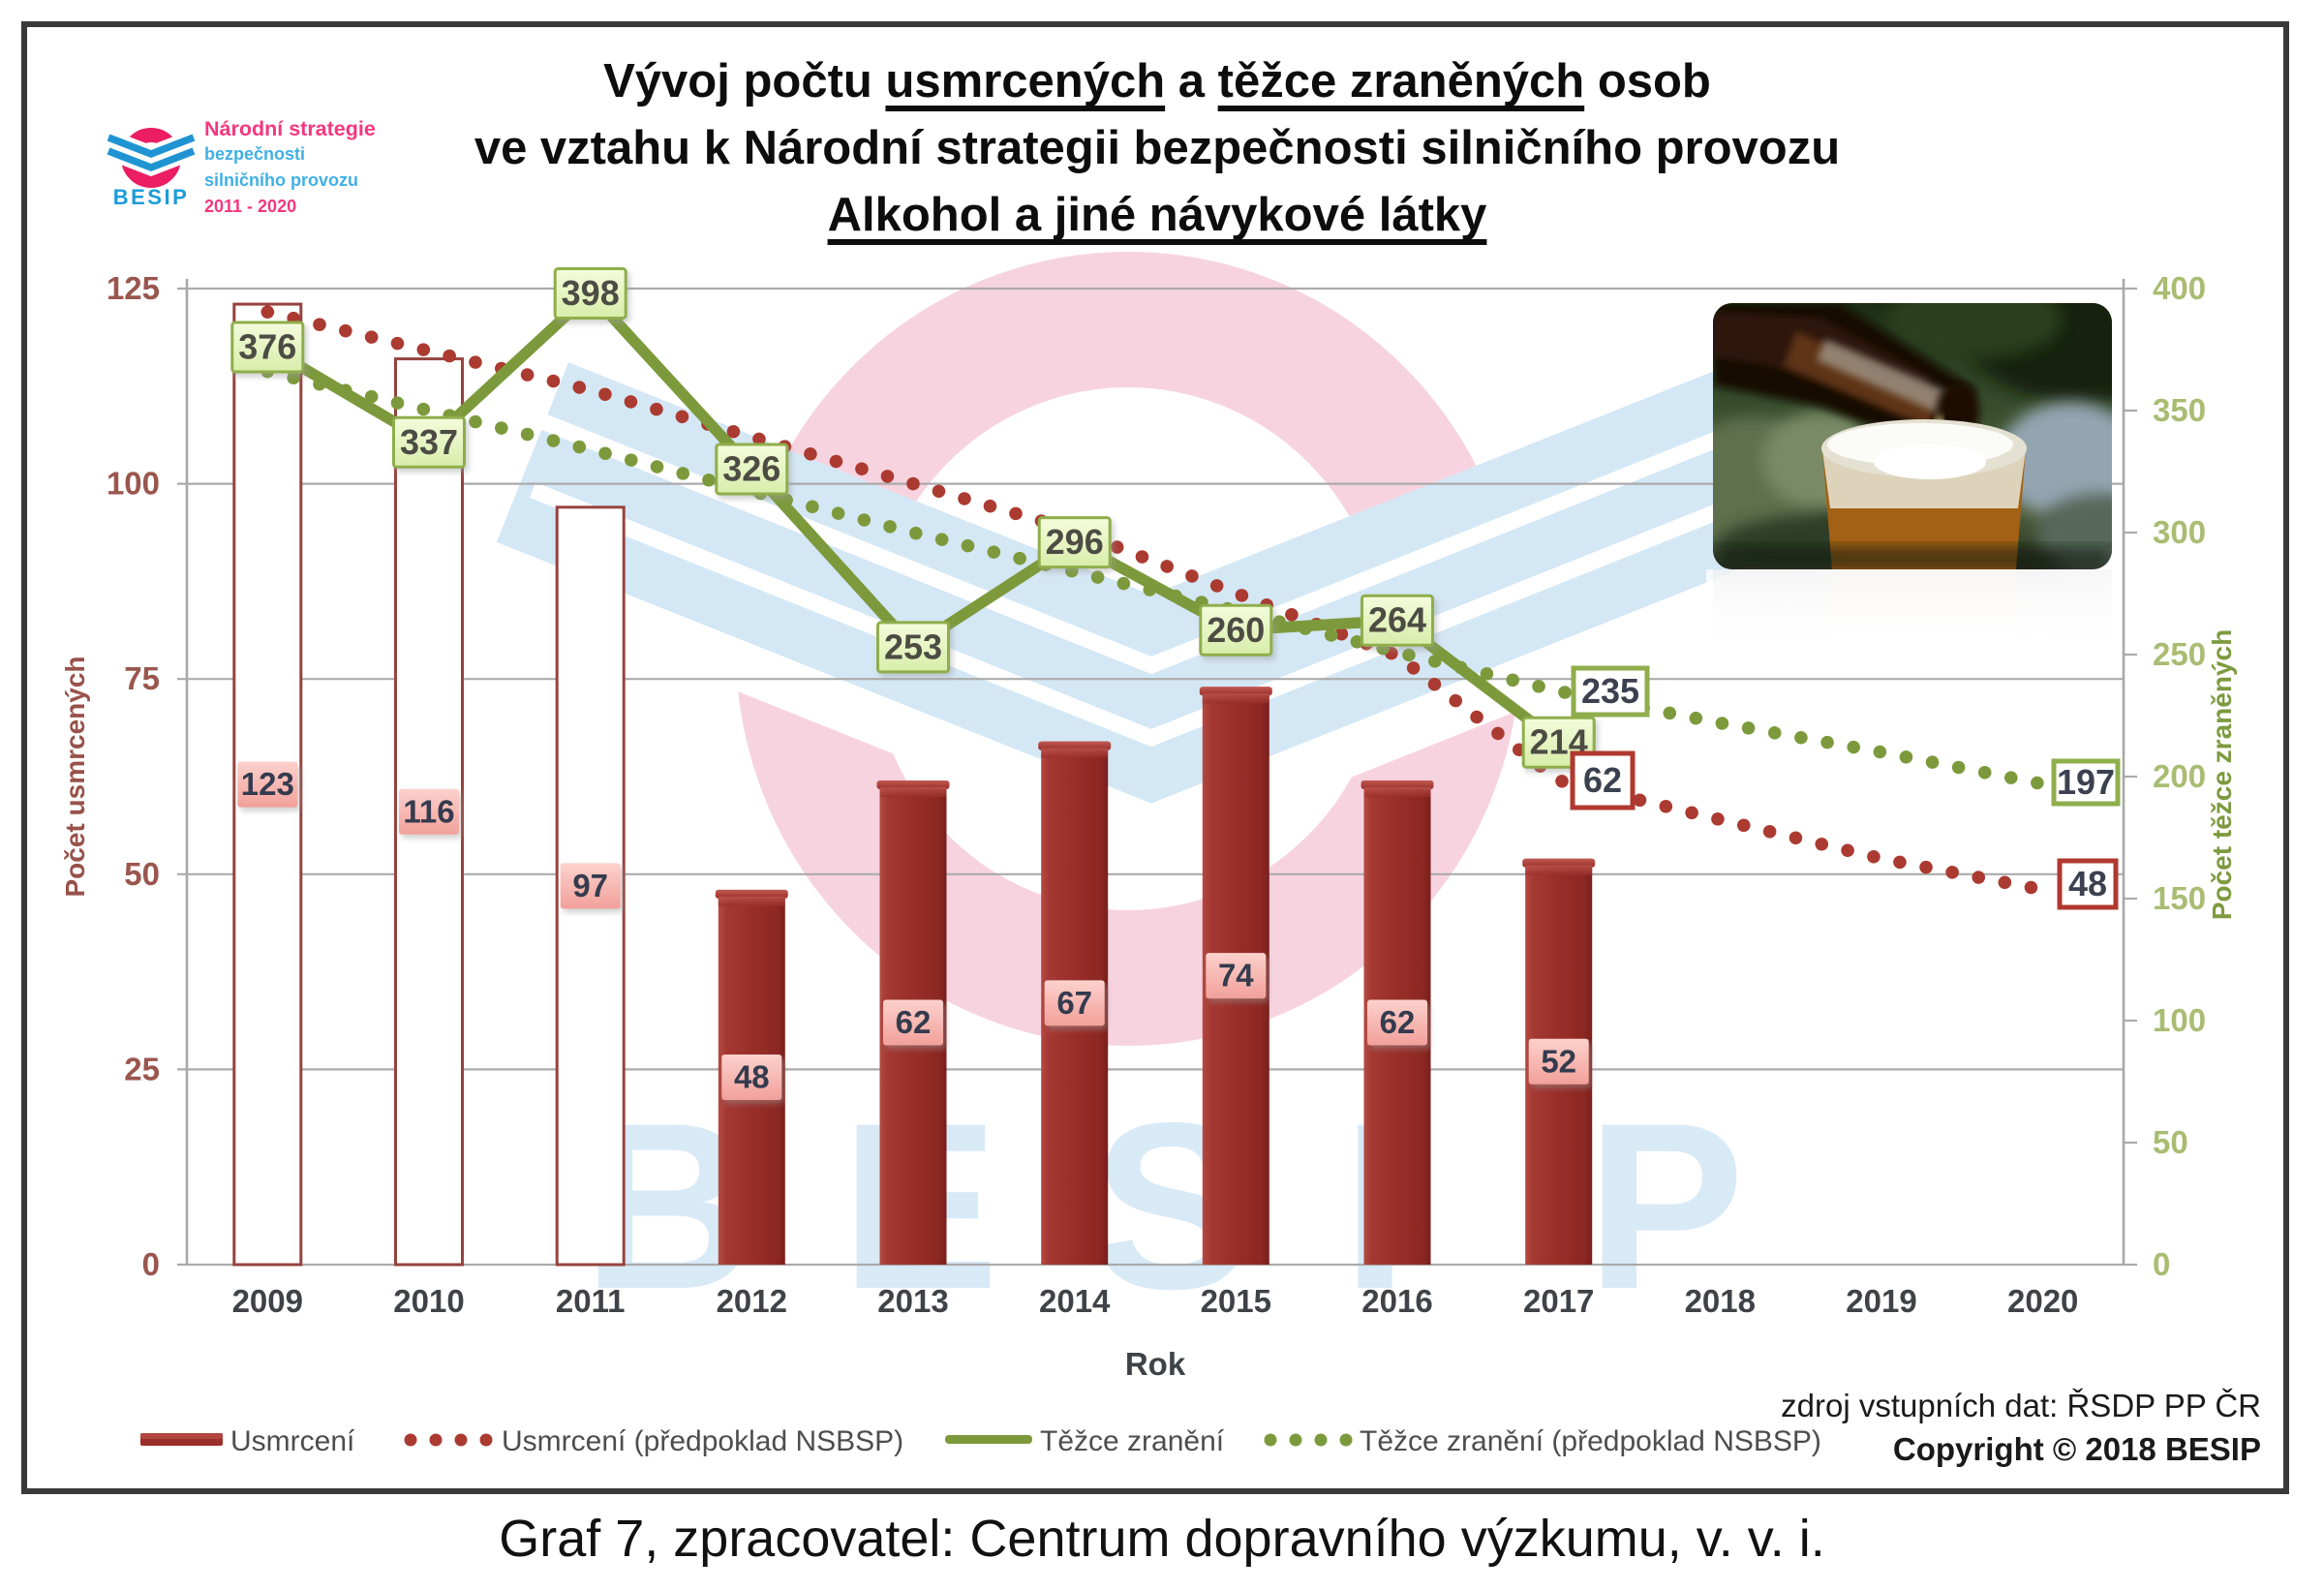  Describe the element at coordinates (1236, 630) in the screenshot. I see `svg-text: 260` at that location.